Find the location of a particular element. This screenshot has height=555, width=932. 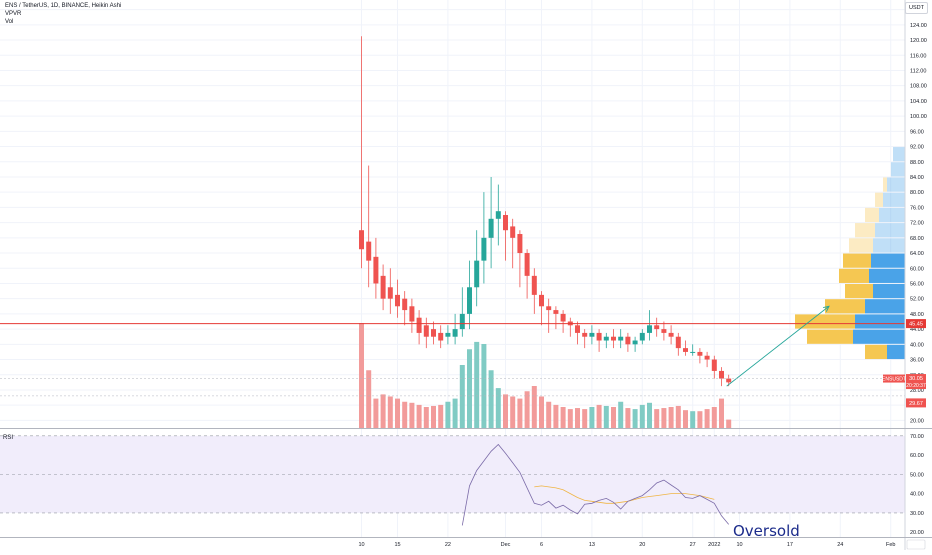

current-price-tag is located at coordinates (916, 382).